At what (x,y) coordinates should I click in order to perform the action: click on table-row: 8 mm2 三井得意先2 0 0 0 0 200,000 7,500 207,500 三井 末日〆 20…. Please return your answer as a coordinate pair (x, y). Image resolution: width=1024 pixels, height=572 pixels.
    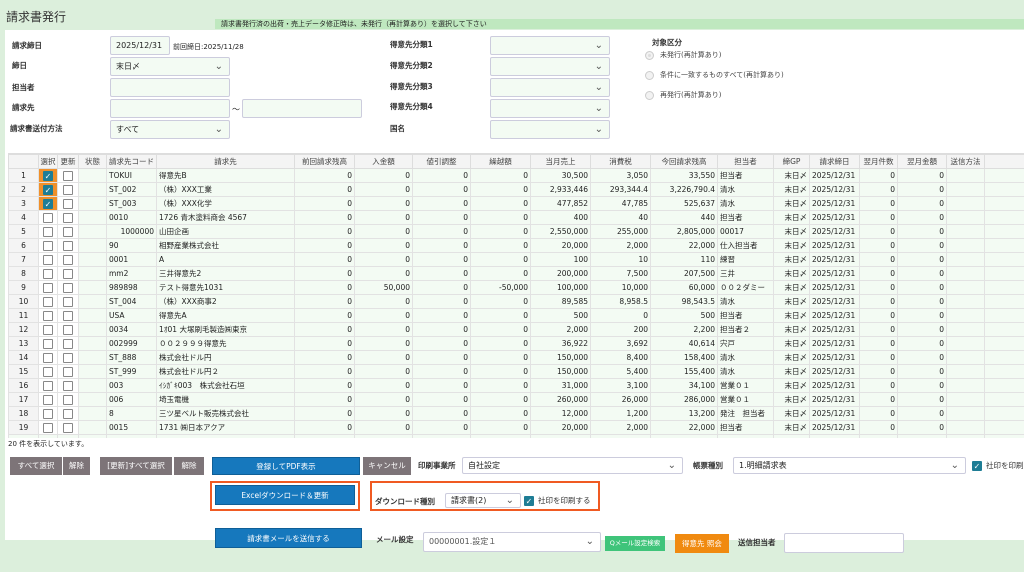
    Looking at the image, I should click on (516, 273).